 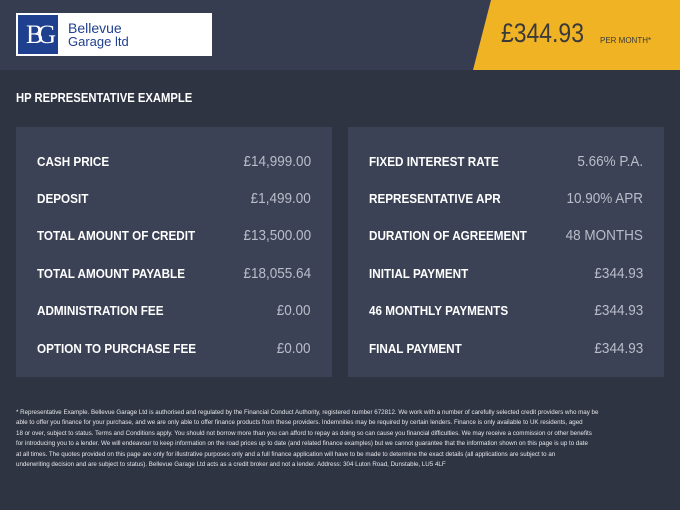 I want to click on per-month-label: PER MONTH*, so click(x=626, y=40).